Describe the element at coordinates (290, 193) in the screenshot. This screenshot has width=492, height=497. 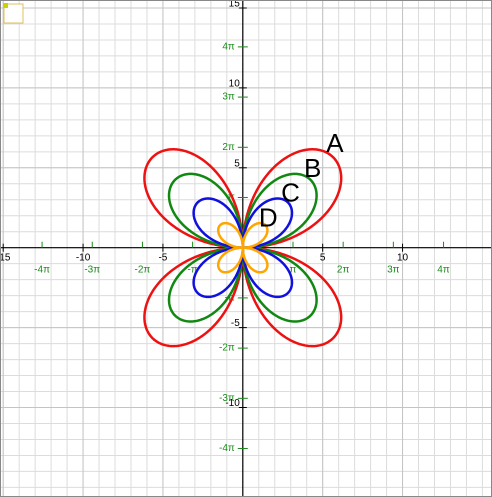
I see `curve-label: C` at that location.